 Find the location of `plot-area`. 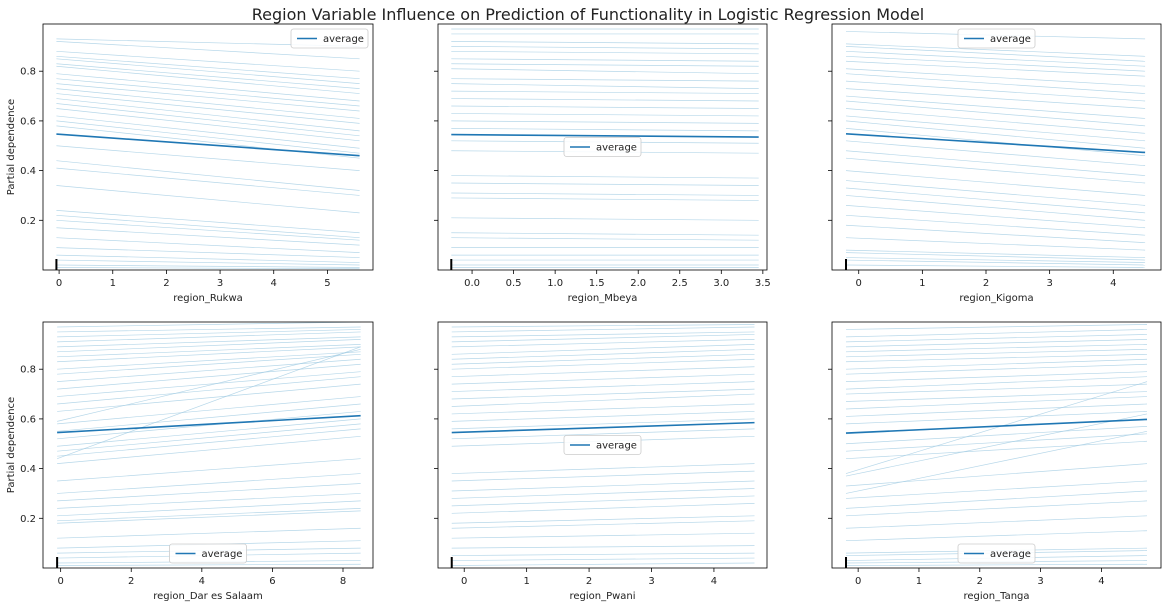

plot-area is located at coordinates (208, 445).